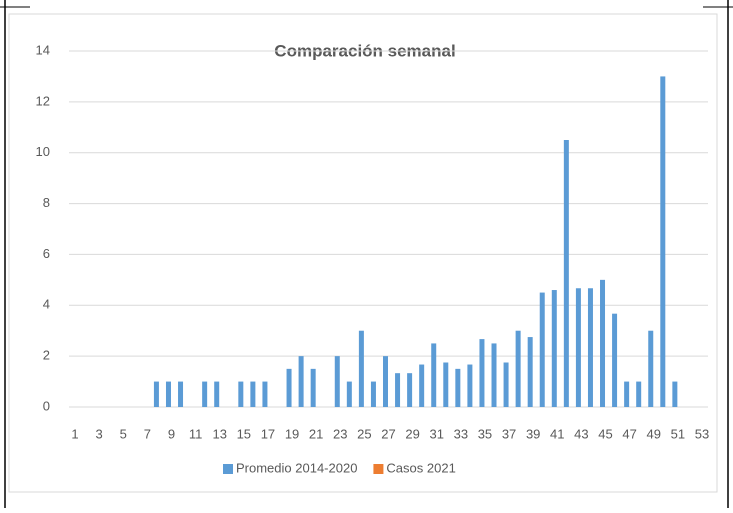  I want to click on legend-label: Casos 2021, so click(420, 467).